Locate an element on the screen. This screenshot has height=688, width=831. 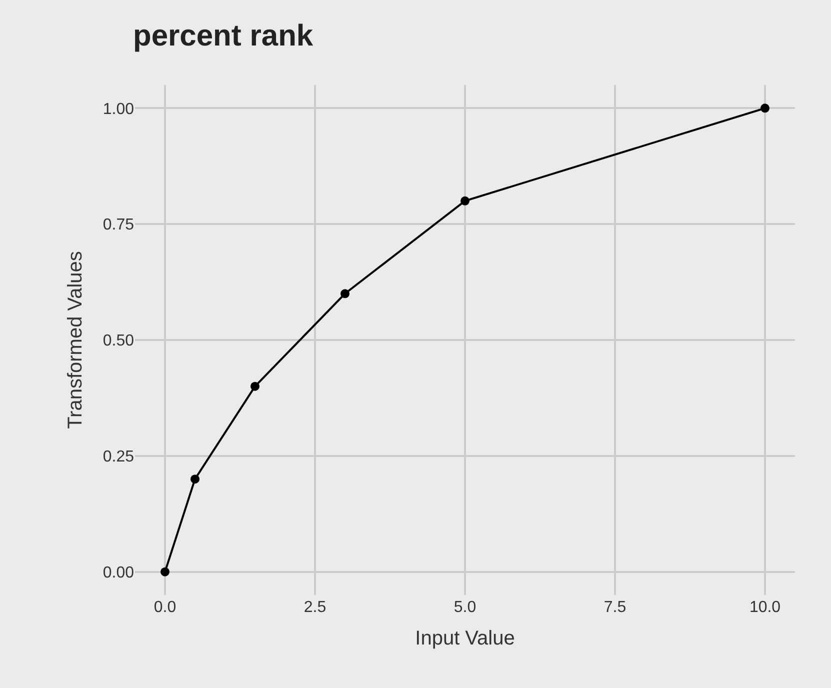
y-tick-label: 0.25 is located at coordinates (118, 457).